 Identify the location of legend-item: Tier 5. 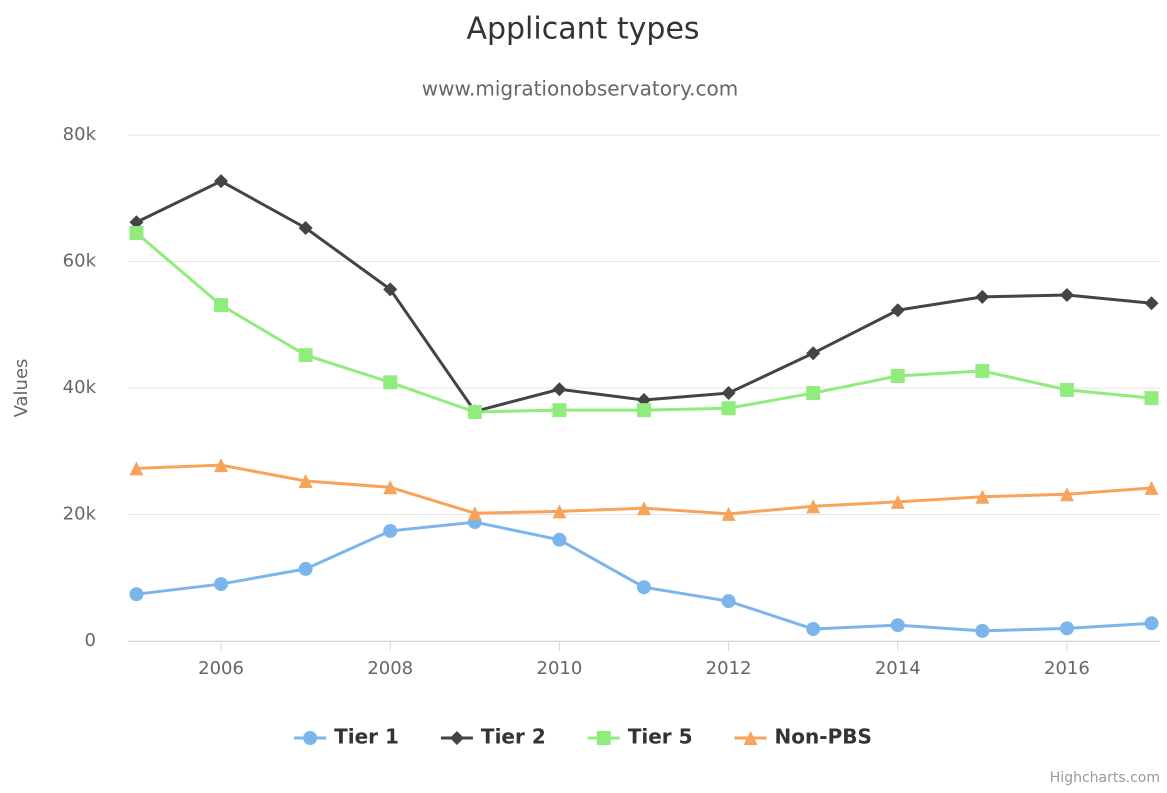
(640, 737).